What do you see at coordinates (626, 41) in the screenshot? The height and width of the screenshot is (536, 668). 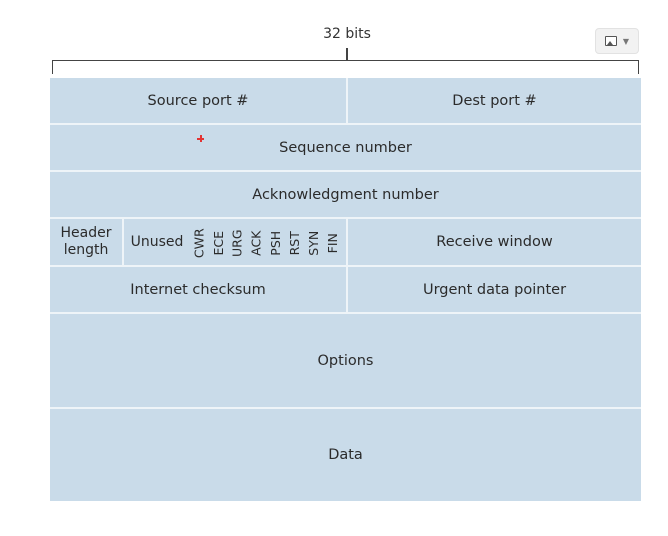 I see `chevron-down-icon: ▼` at bounding box center [626, 41].